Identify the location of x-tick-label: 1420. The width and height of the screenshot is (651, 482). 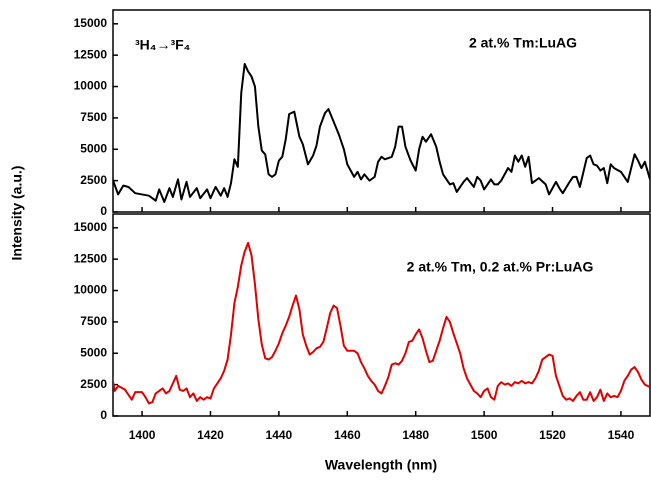
(210, 435).